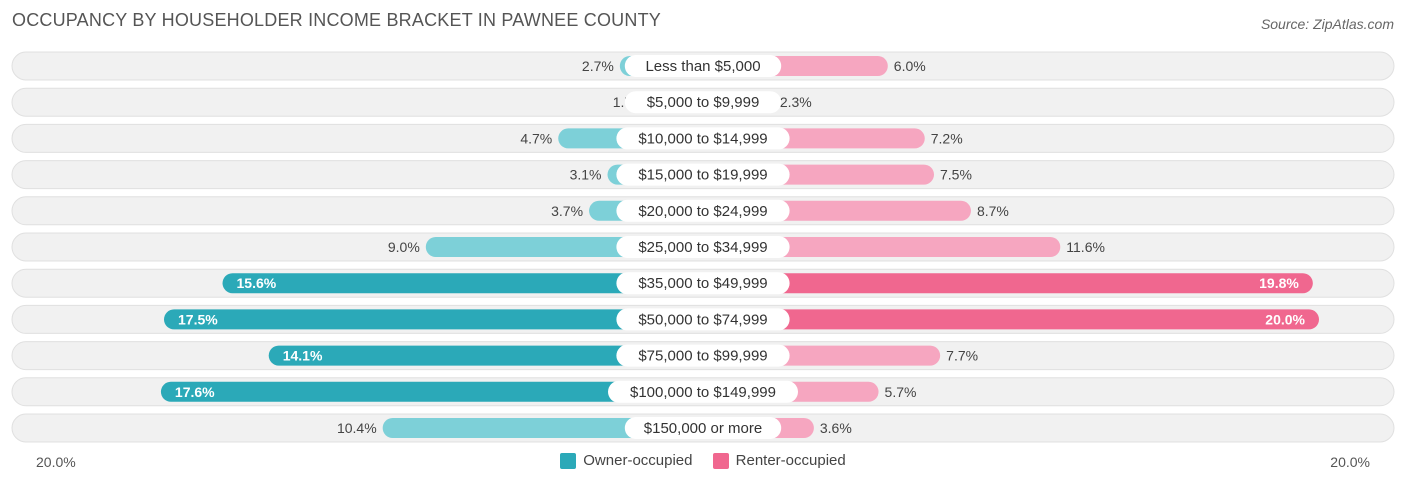 Image resolution: width=1406 pixels, height=487 pixels. What do you see at coordinates (536, 138) in the screenshot?
I see `owner-value-label: 4.7%` at bounding box center [536, 138].